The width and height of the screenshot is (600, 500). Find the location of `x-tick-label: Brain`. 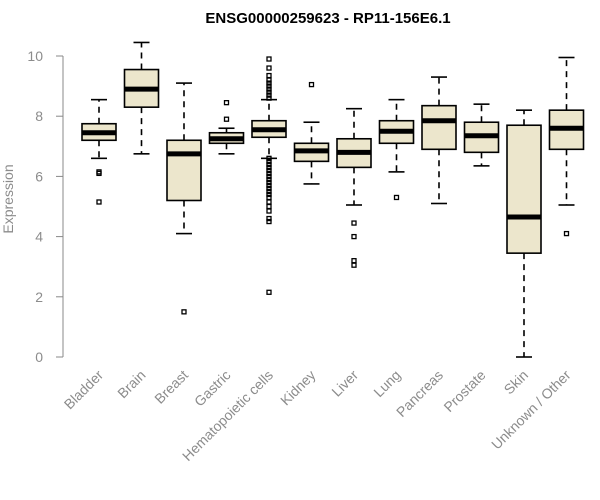

x-tick-label: Brain is located at coordinates (131, 384).